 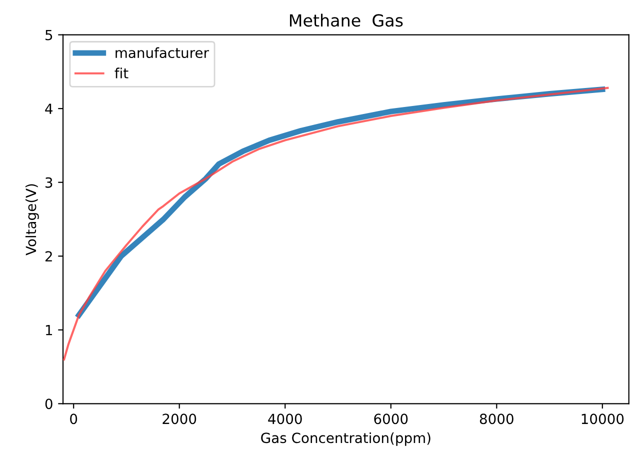 What do you see at coordinates (179, 419) in the screenshot?
I see `x-tick-label: 2000` at bounding box center [179, 419].